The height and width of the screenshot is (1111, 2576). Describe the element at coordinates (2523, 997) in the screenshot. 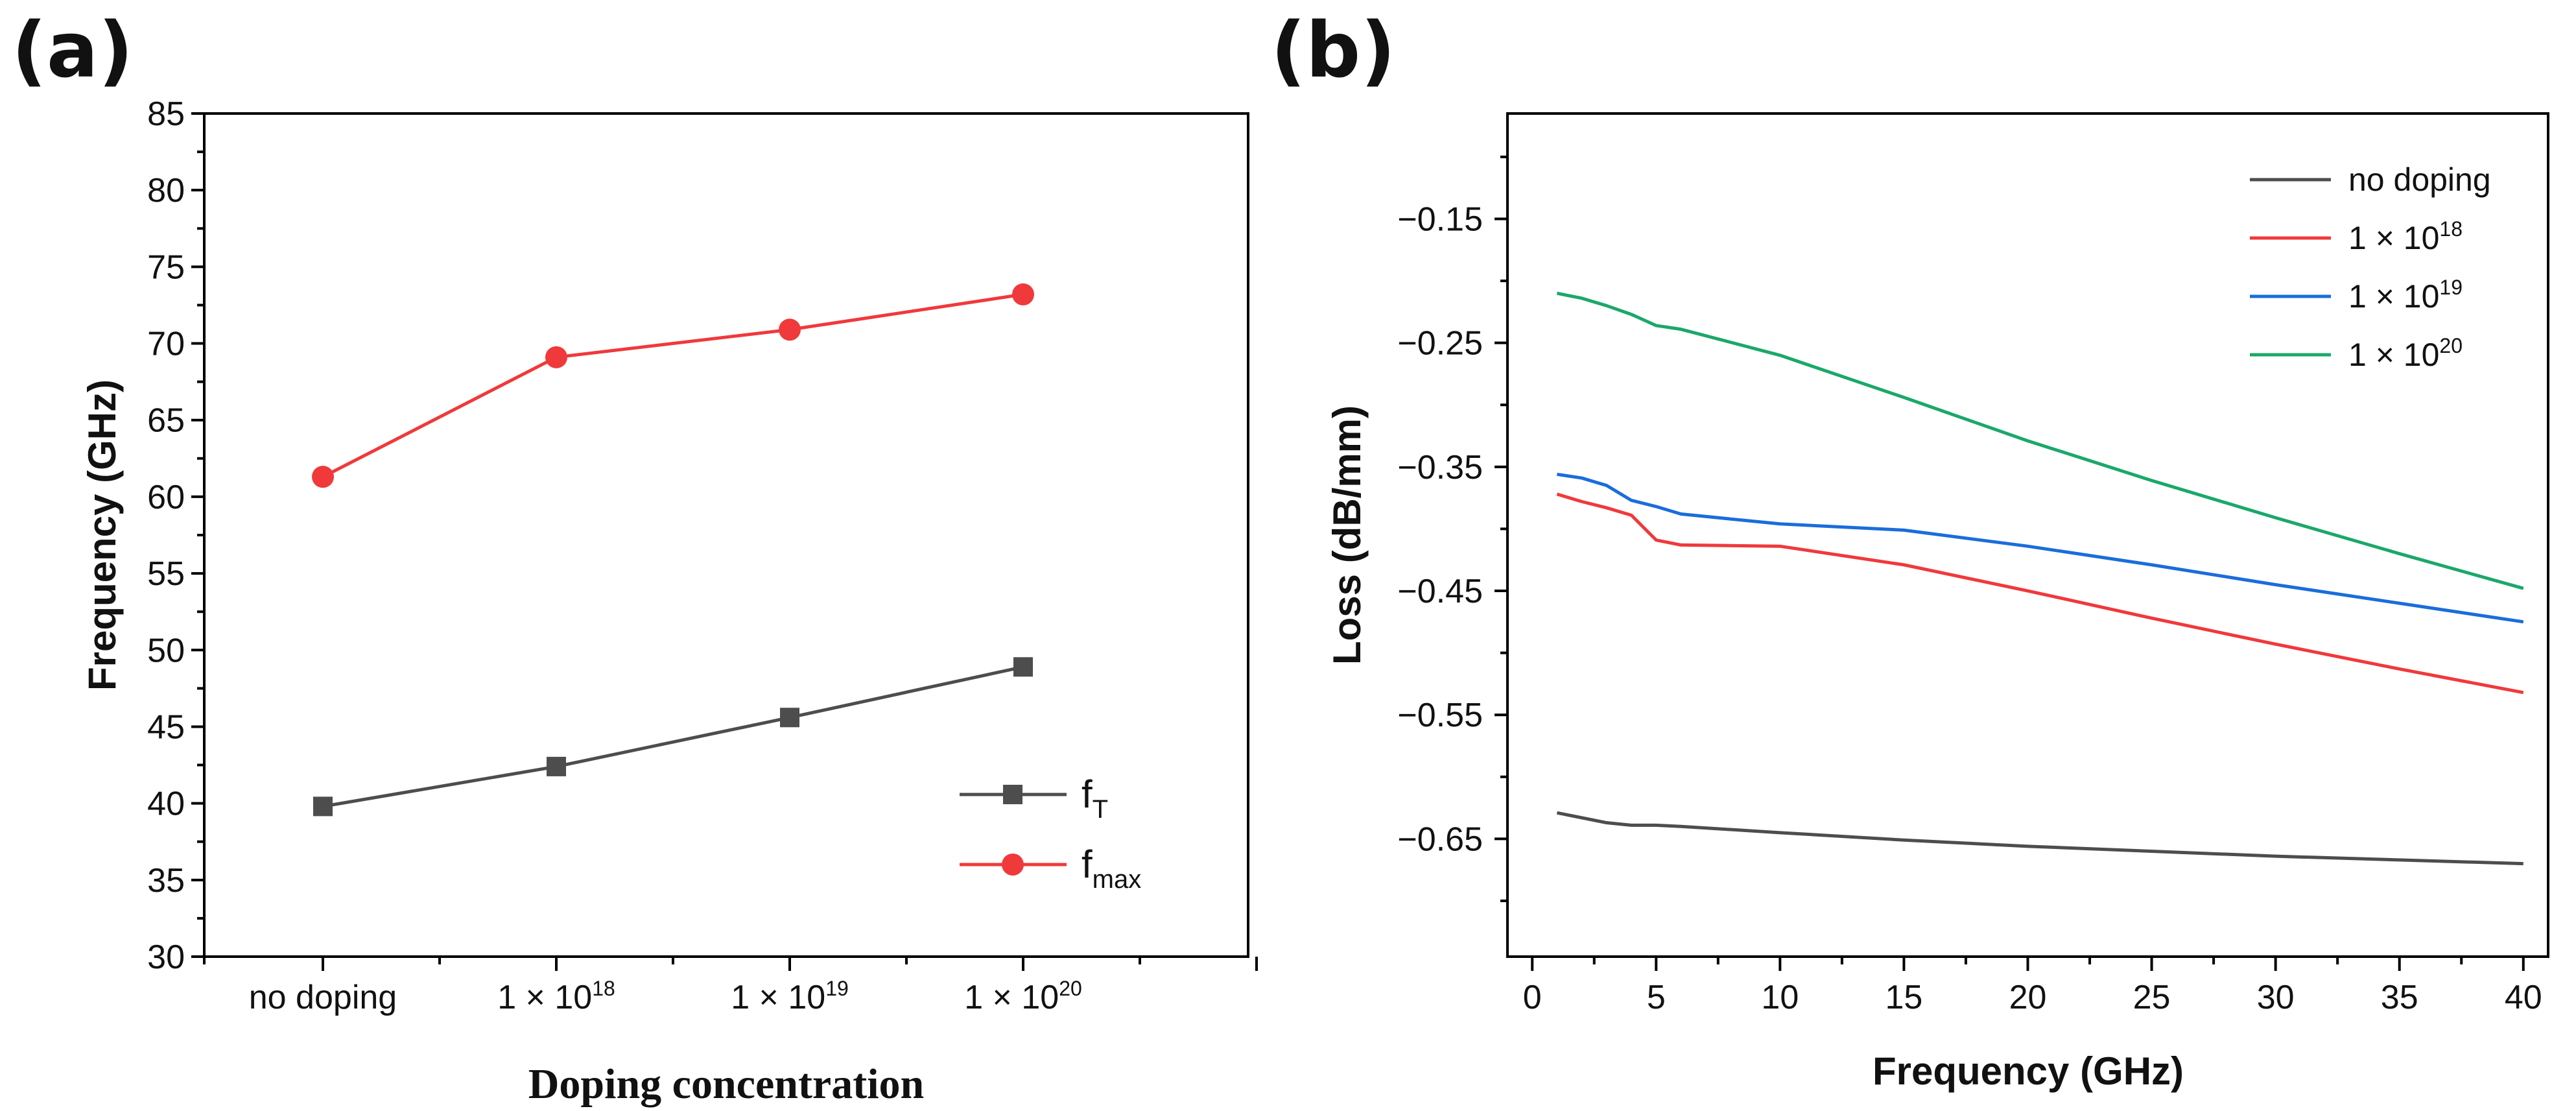

I see `panel-b-x-tick-label: 40` at that location.